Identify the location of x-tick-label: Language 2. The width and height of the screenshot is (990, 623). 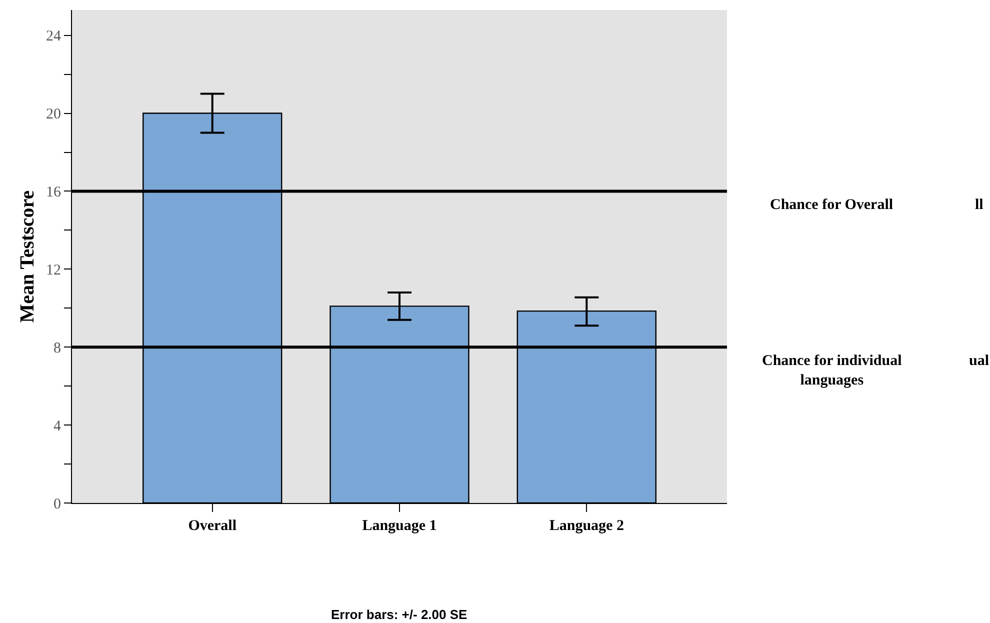
(586, 526).